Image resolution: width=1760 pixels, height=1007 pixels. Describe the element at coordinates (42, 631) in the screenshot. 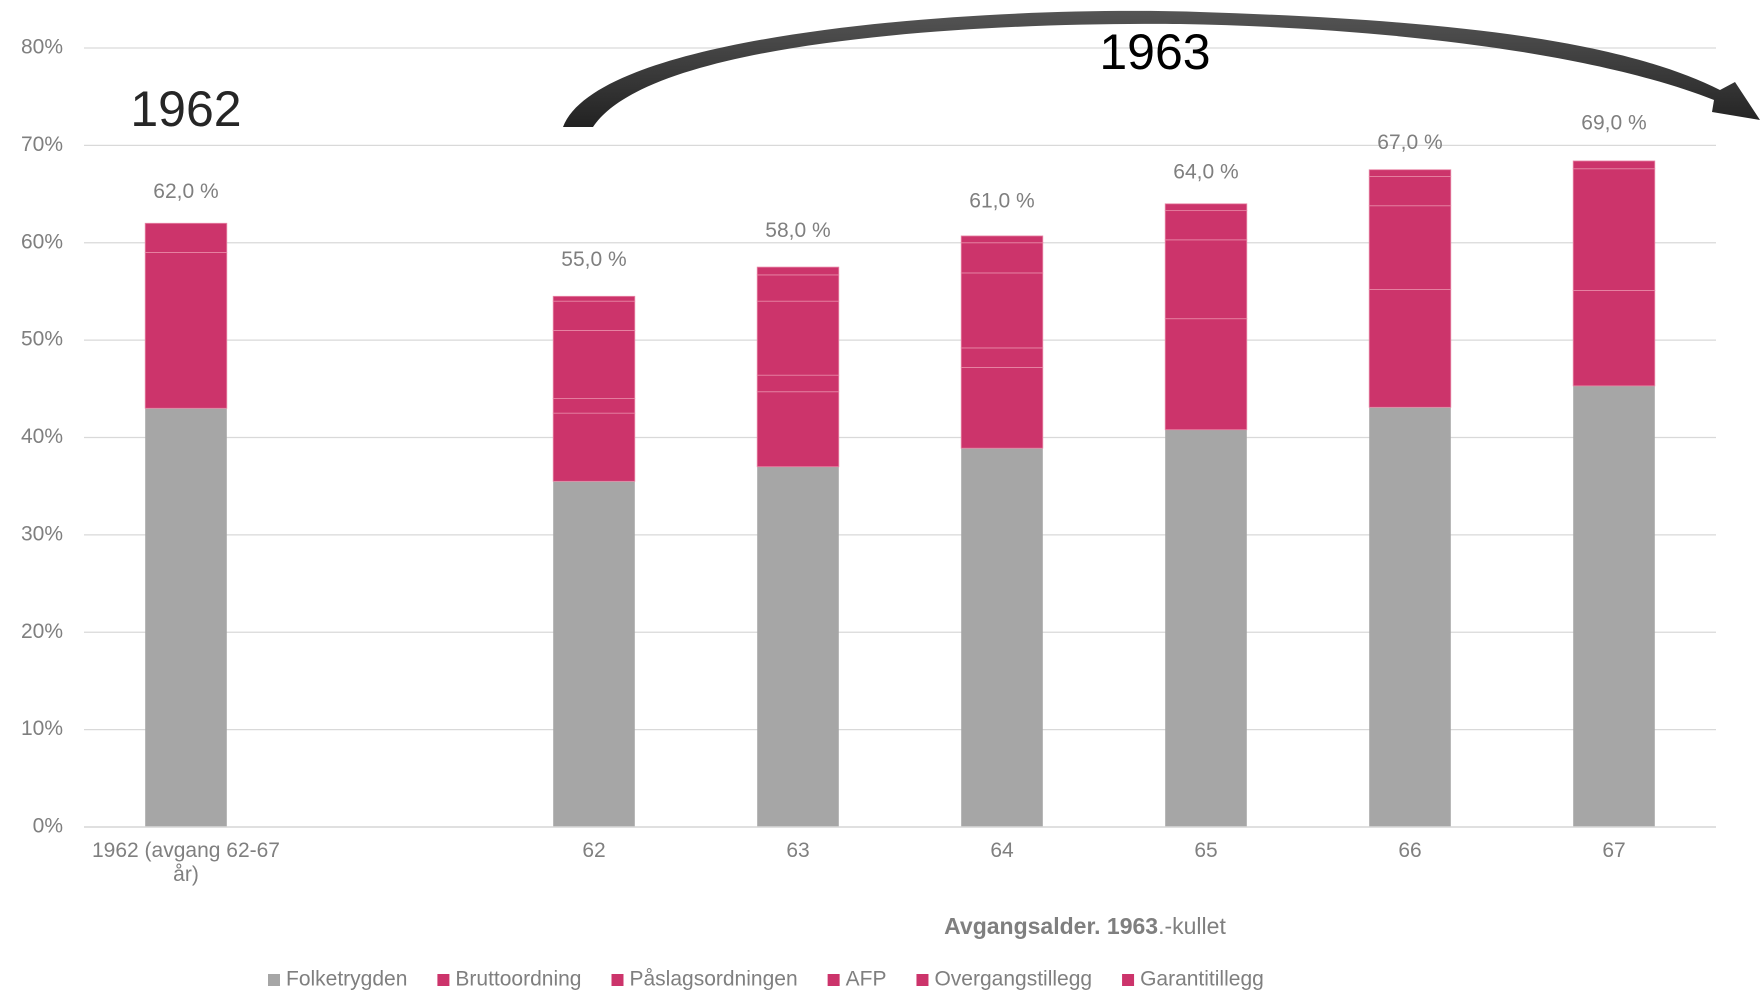

I see `y-tick-label: 20%` at that location.